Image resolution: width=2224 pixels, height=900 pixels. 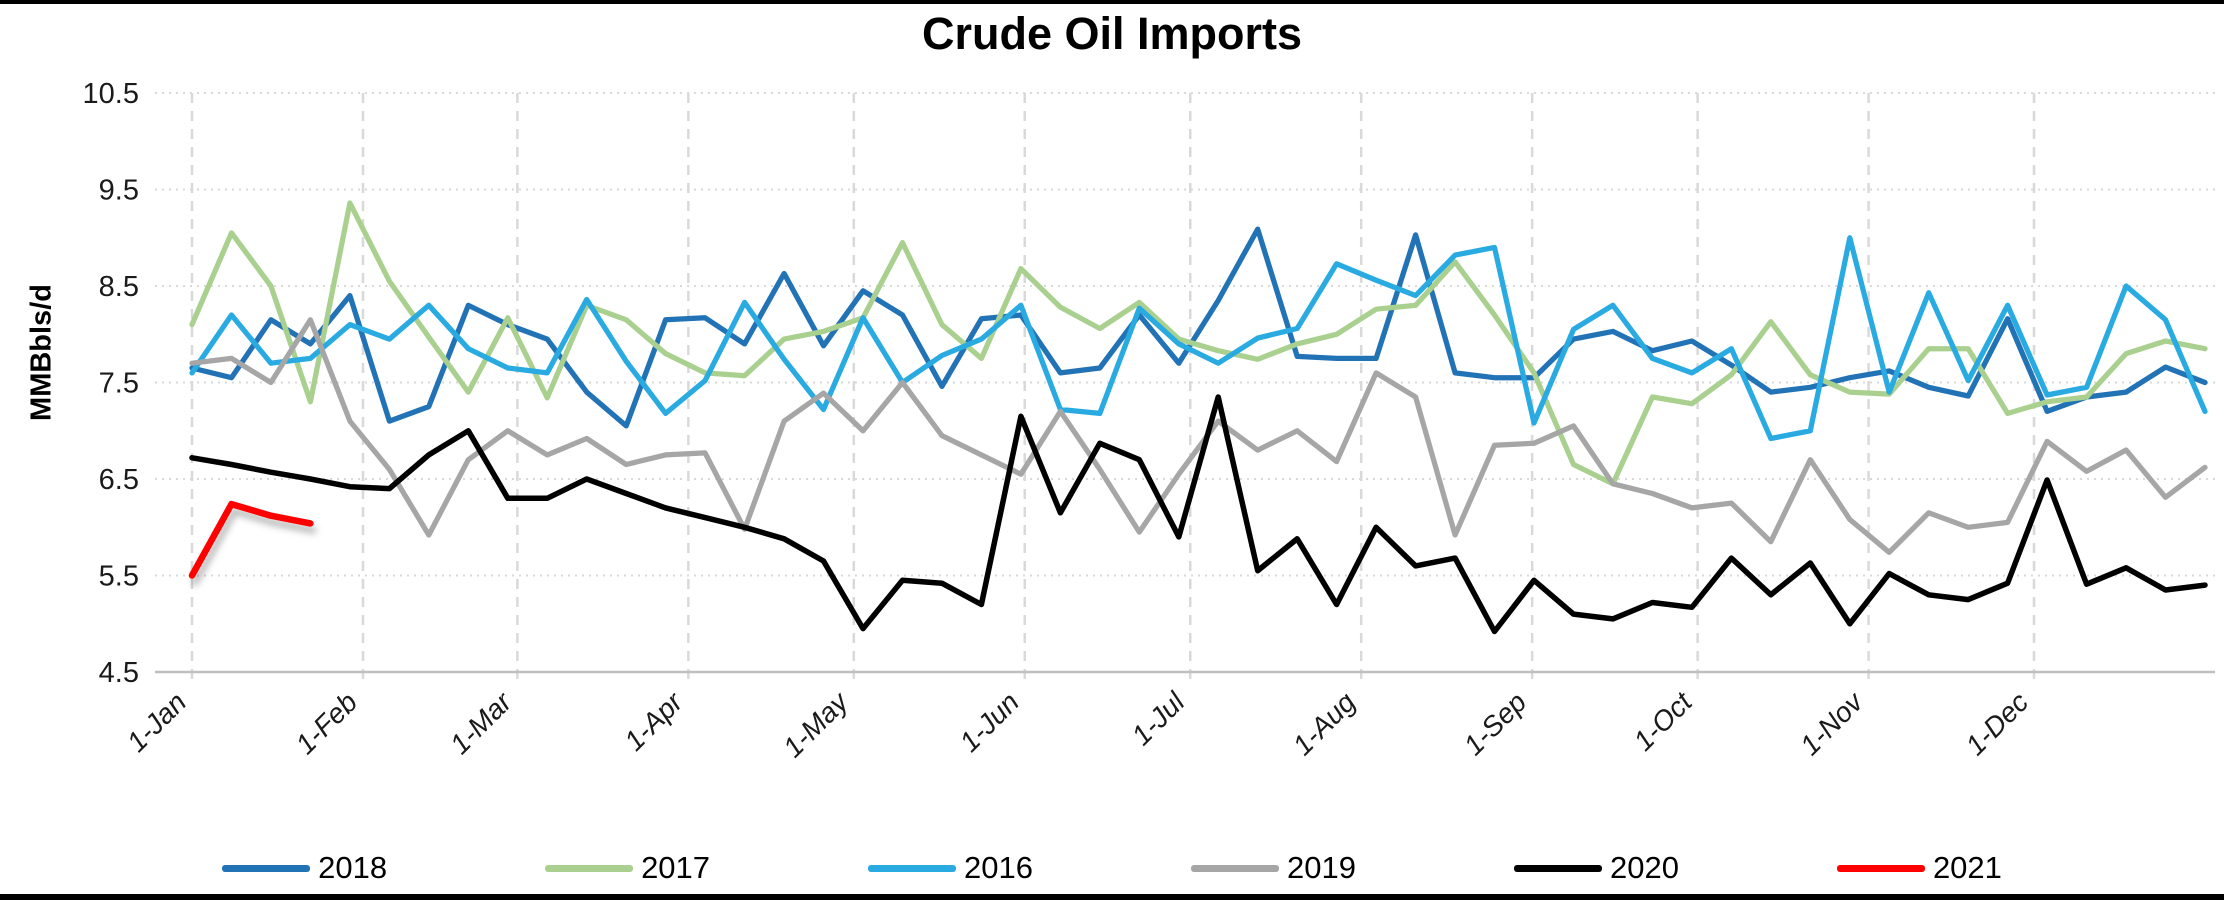 I want to click on x-tick-label: 1-Apr, so click(x=654, y=721).